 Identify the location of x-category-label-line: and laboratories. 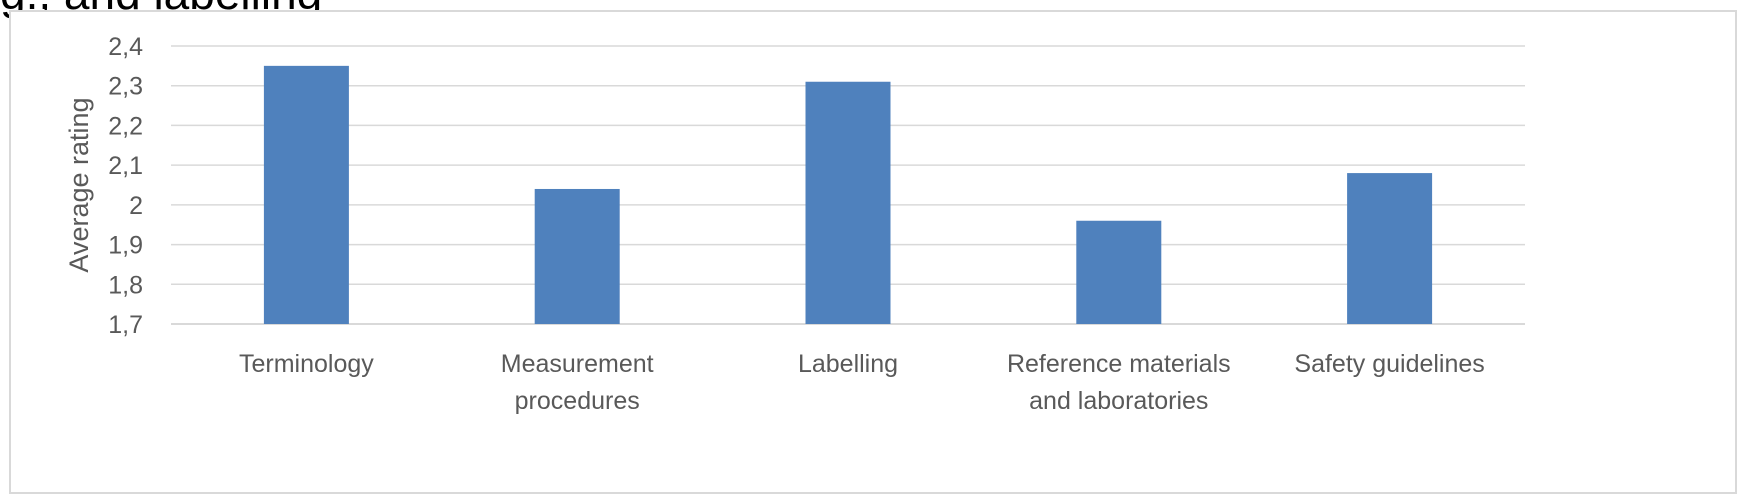
(1118, 401).